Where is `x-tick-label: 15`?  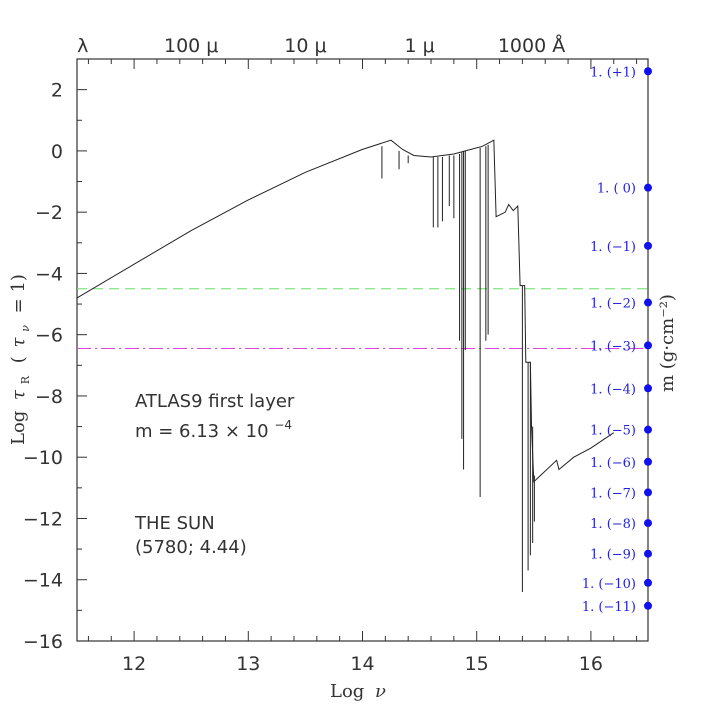 x-tick-label: 15 is located at coordinates (477, 664).